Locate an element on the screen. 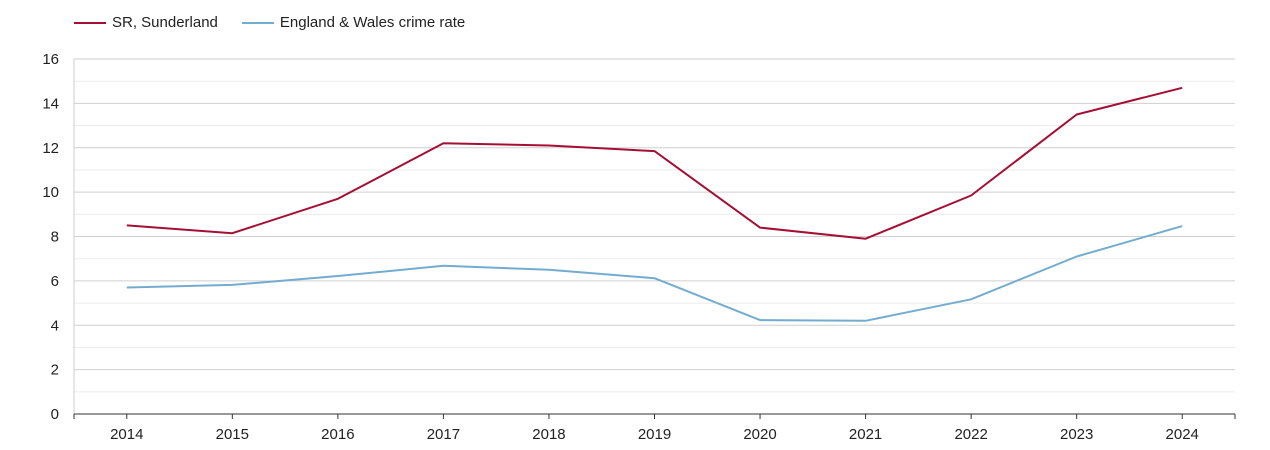  x-tick-label: 2018 is located at coordinates (548, 434).